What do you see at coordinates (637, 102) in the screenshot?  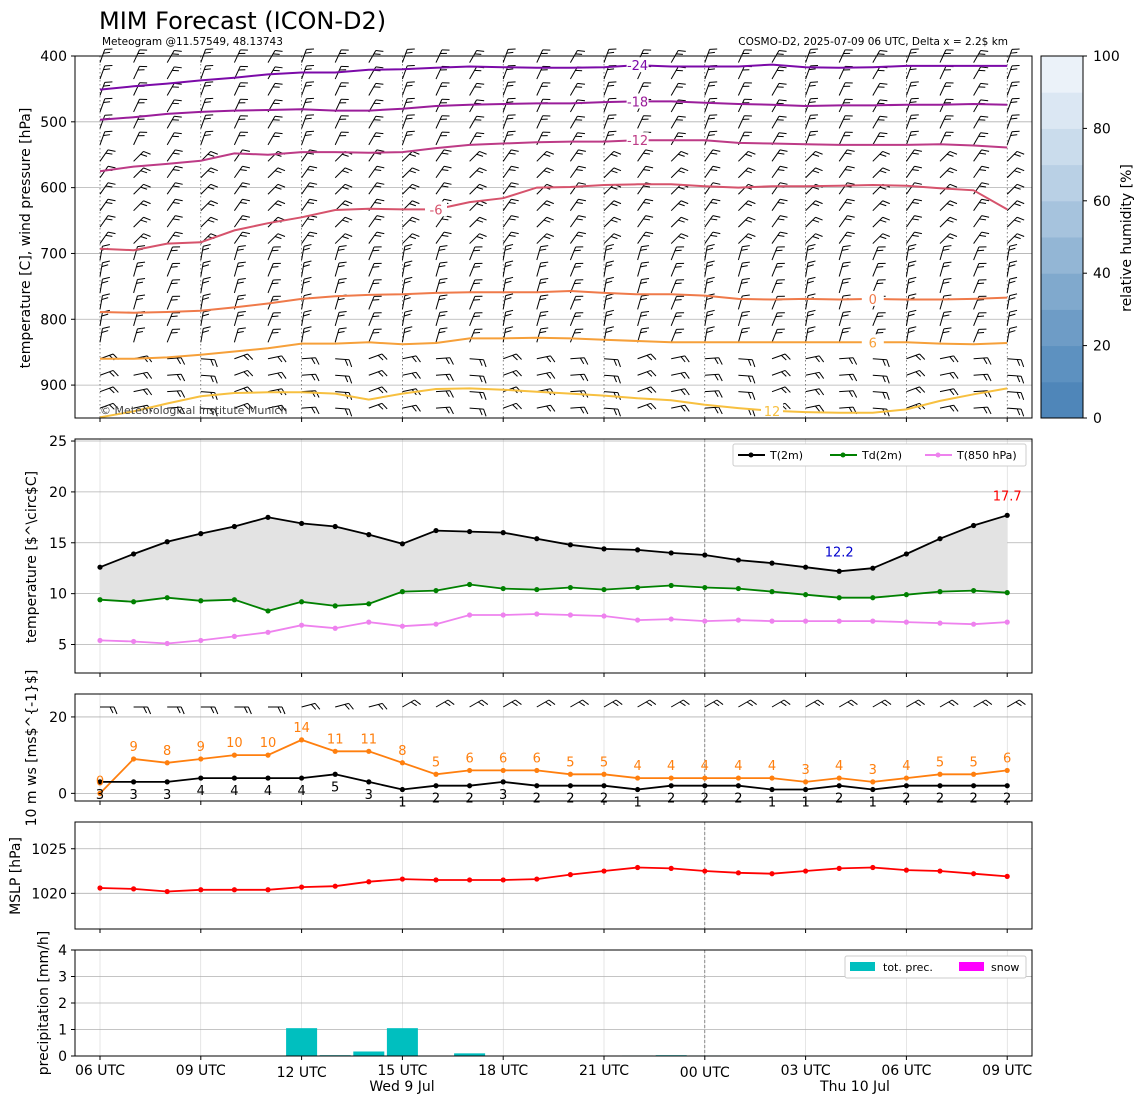 I see `isotherm-label: -18` at bounding box center [637, 102].